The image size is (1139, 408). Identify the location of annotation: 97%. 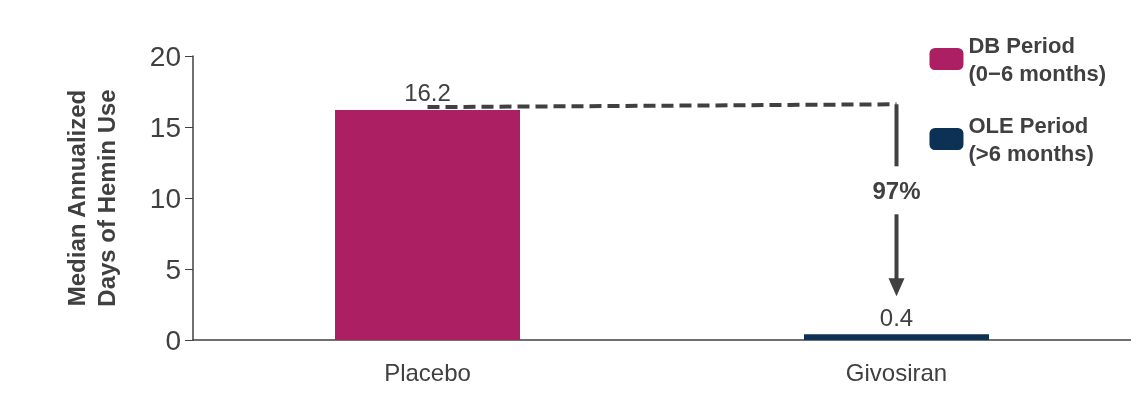
(896, 190).